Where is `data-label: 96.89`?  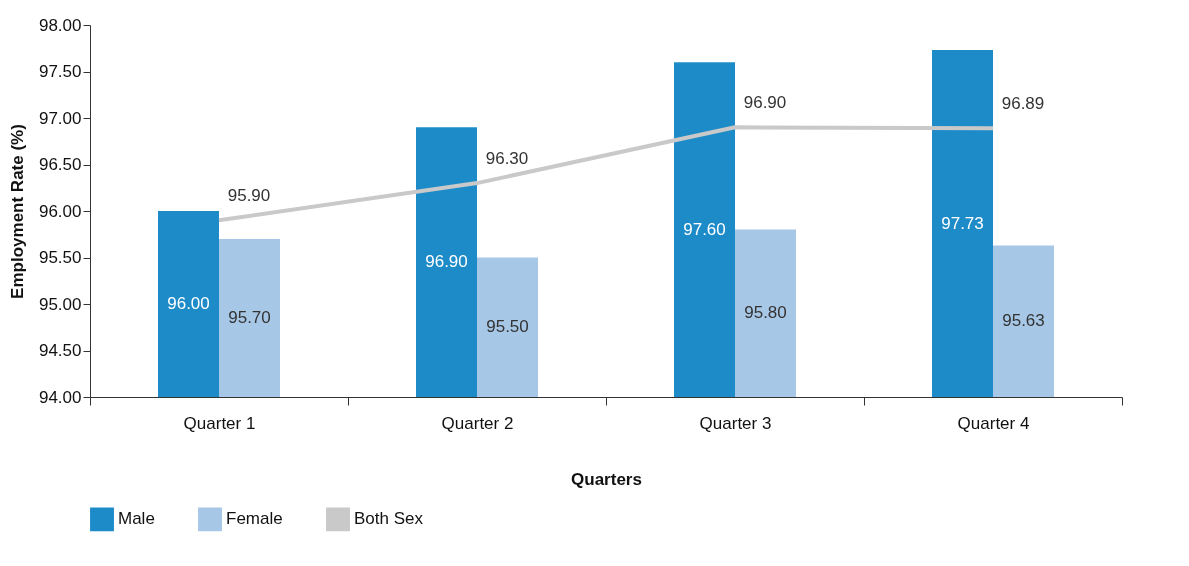 data-label: 96.89 is located at coordinates (1023, 104).